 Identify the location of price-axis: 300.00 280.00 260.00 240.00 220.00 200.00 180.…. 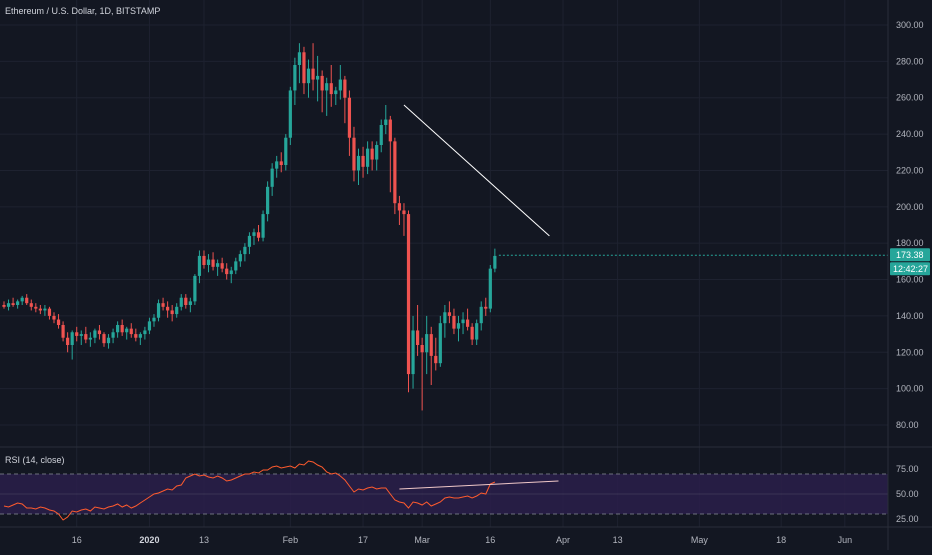
(910, 225).